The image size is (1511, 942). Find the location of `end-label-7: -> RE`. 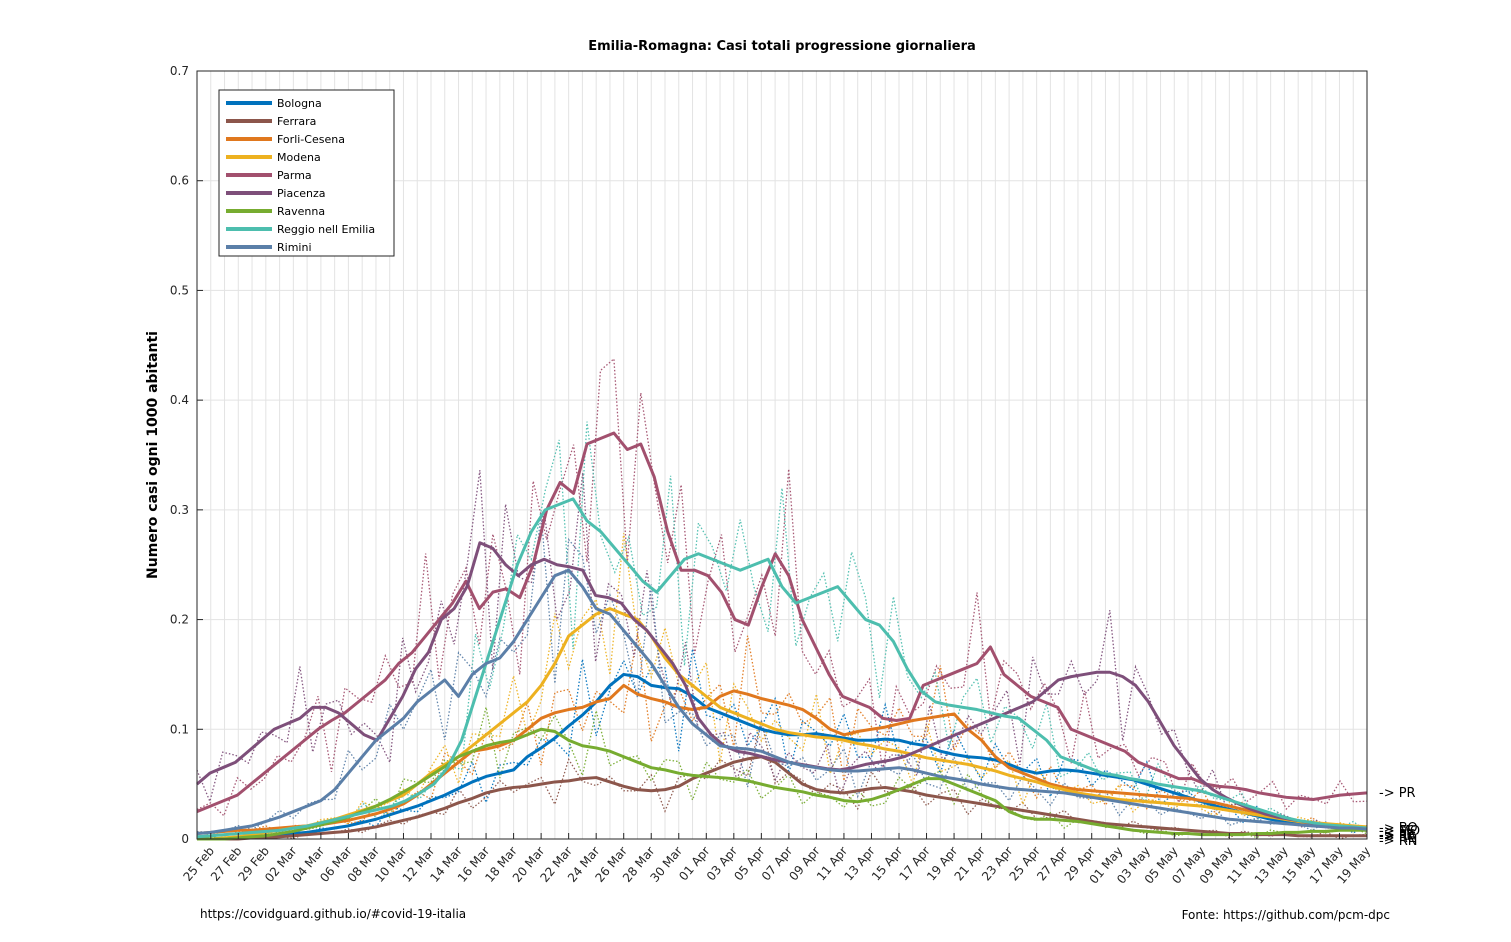

end-label-7: -> RE is located at coordinates (1397, 838).